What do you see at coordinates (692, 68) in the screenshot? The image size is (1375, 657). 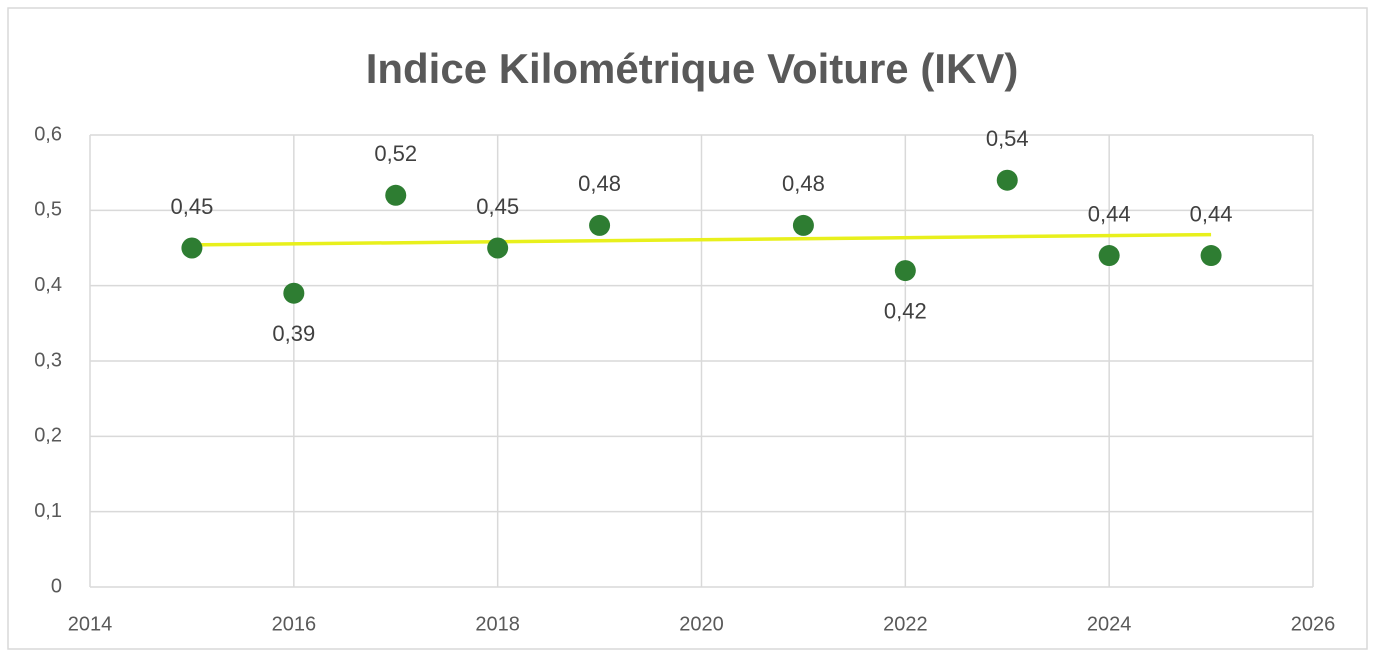 I see `chart-title: Indice Kilométrique Voiture (IKV)` at bounding box center [692, 68].